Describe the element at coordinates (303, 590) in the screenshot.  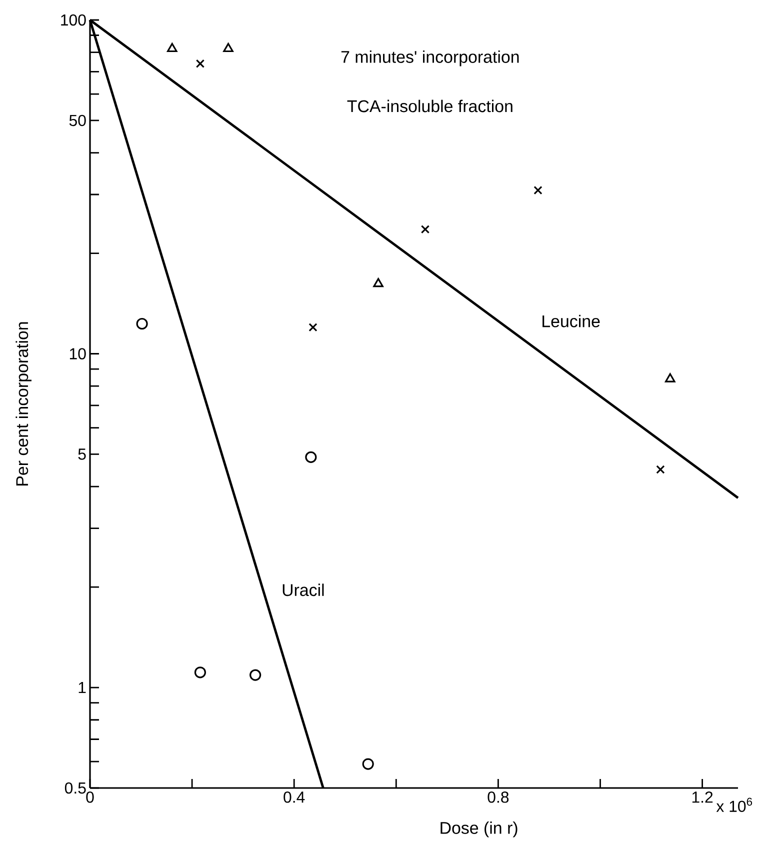
I see `annotation: Uracil` at that location.